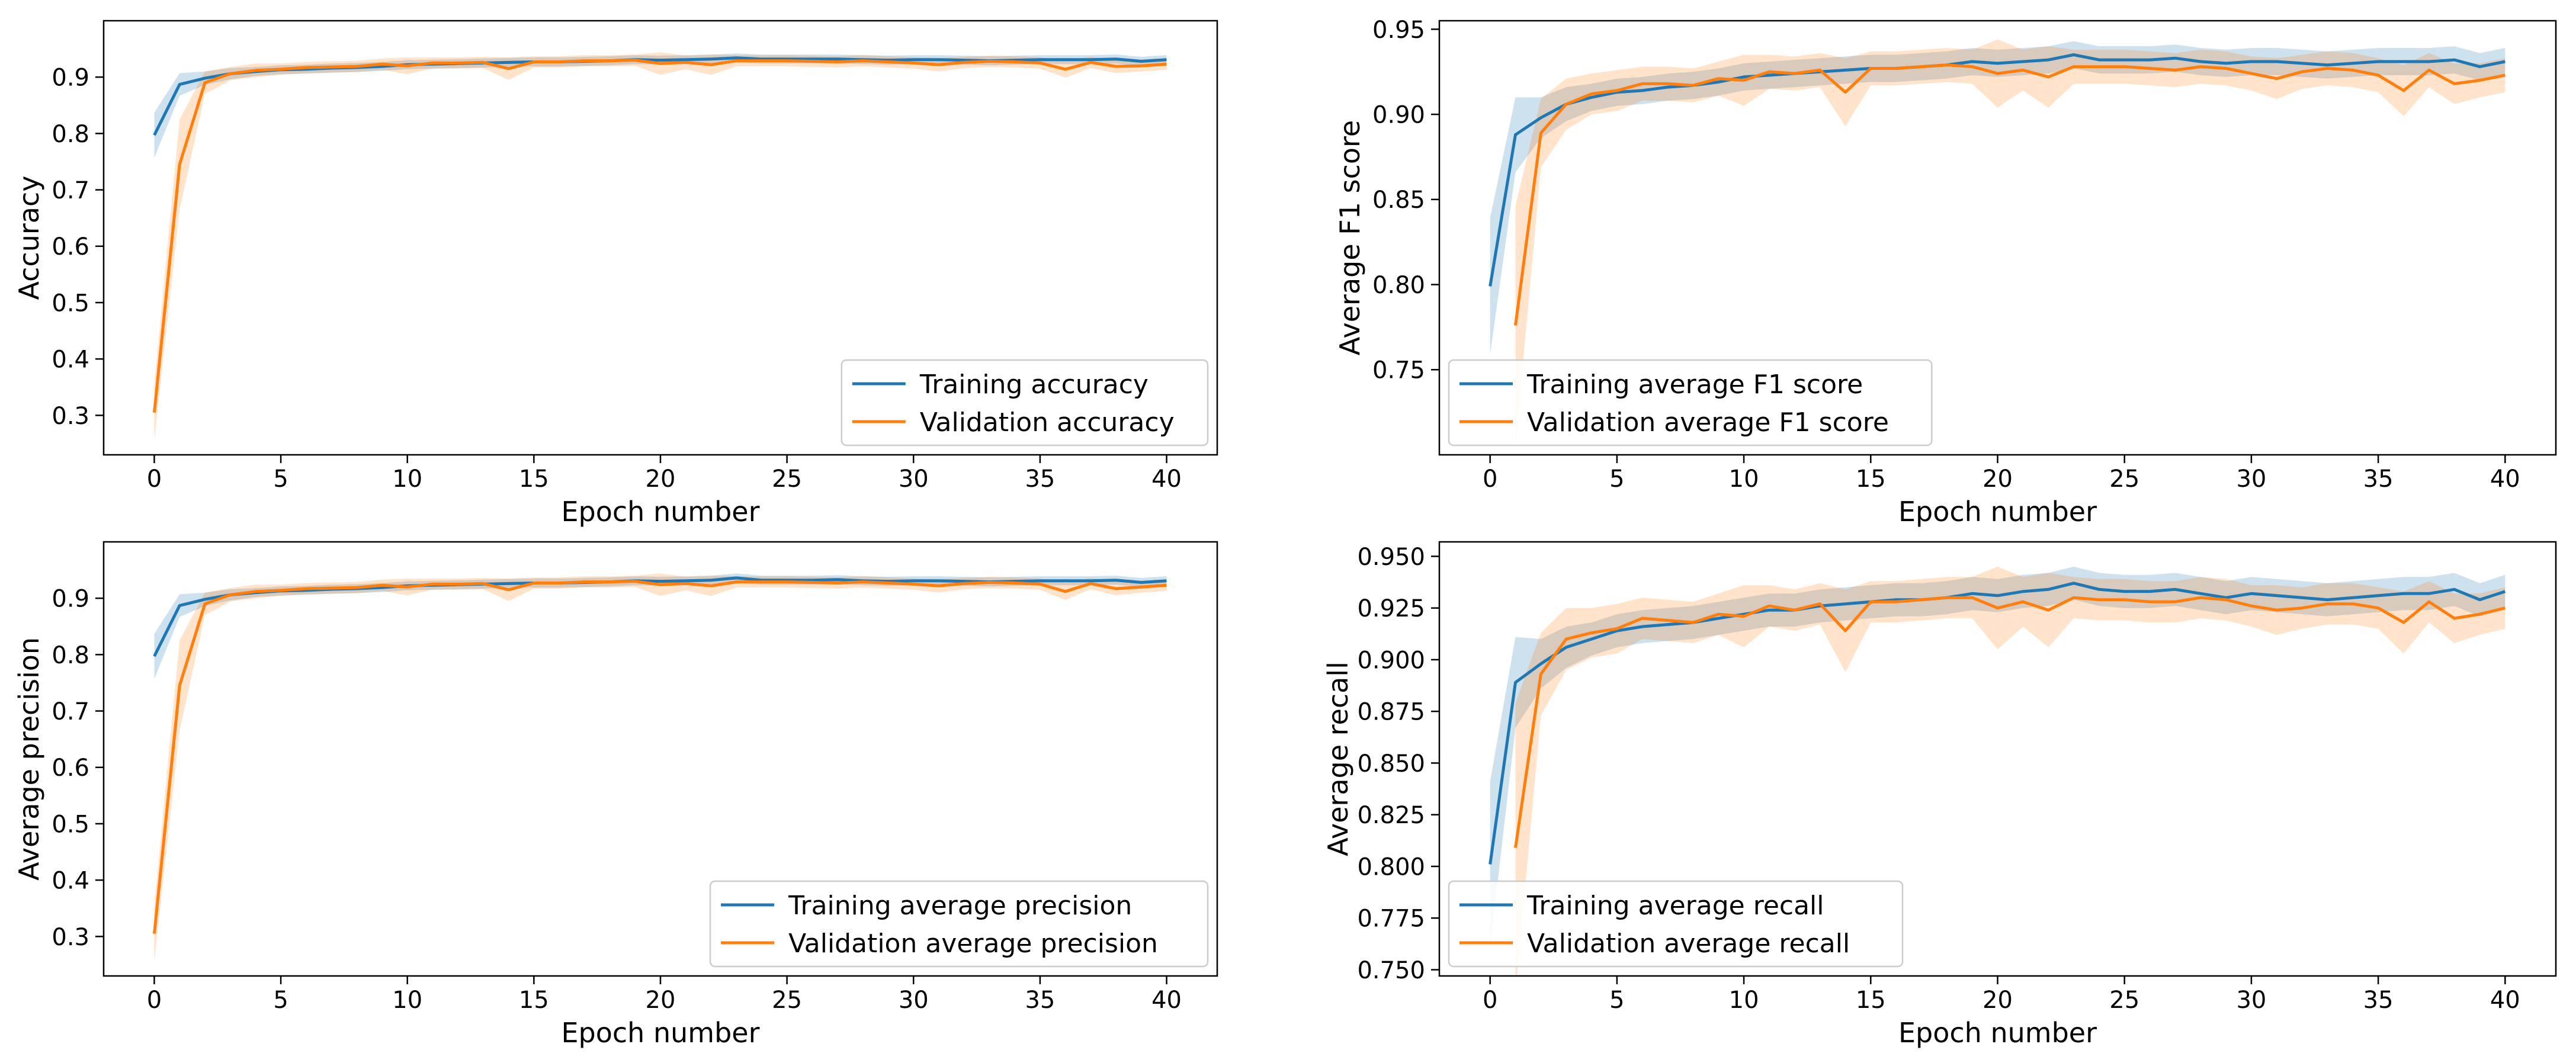 This screenshot has height=1063, width=2576. Describe the element at coordinates (960, 906) in the screenshot. I see `legend-label-training: Training average precision` at that location.